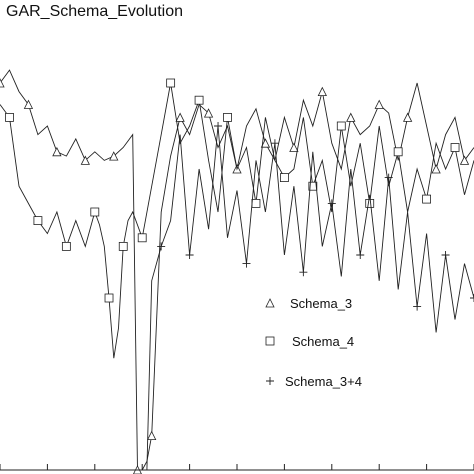 The image size is (474, 474). What do you see at coordinates (321, 303) in the screenshot?
I see `legend-label-schema-3: Schema_3` at bounding box center [321, 303].